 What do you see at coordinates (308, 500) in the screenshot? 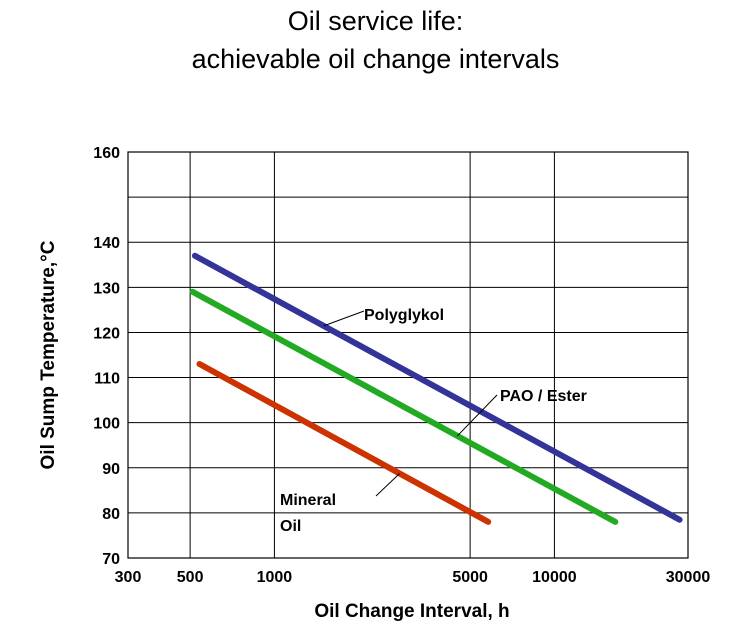
I see `annotation-label: Mineral` at bounding box center [308, 500].